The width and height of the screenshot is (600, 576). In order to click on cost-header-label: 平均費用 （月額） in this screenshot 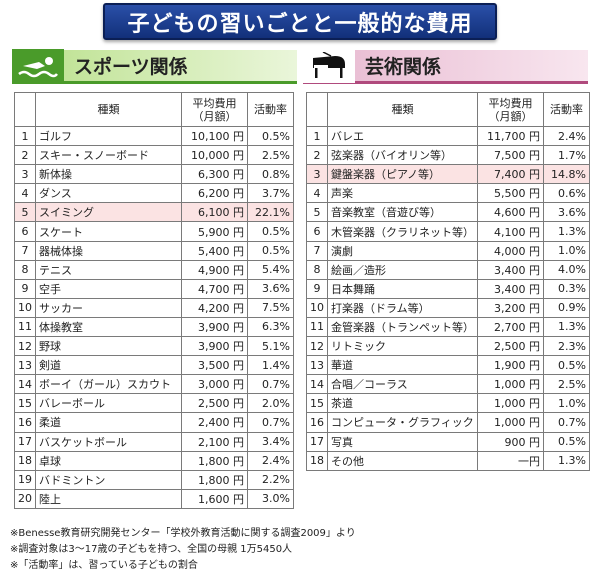, I will do `click(214, 109)`.